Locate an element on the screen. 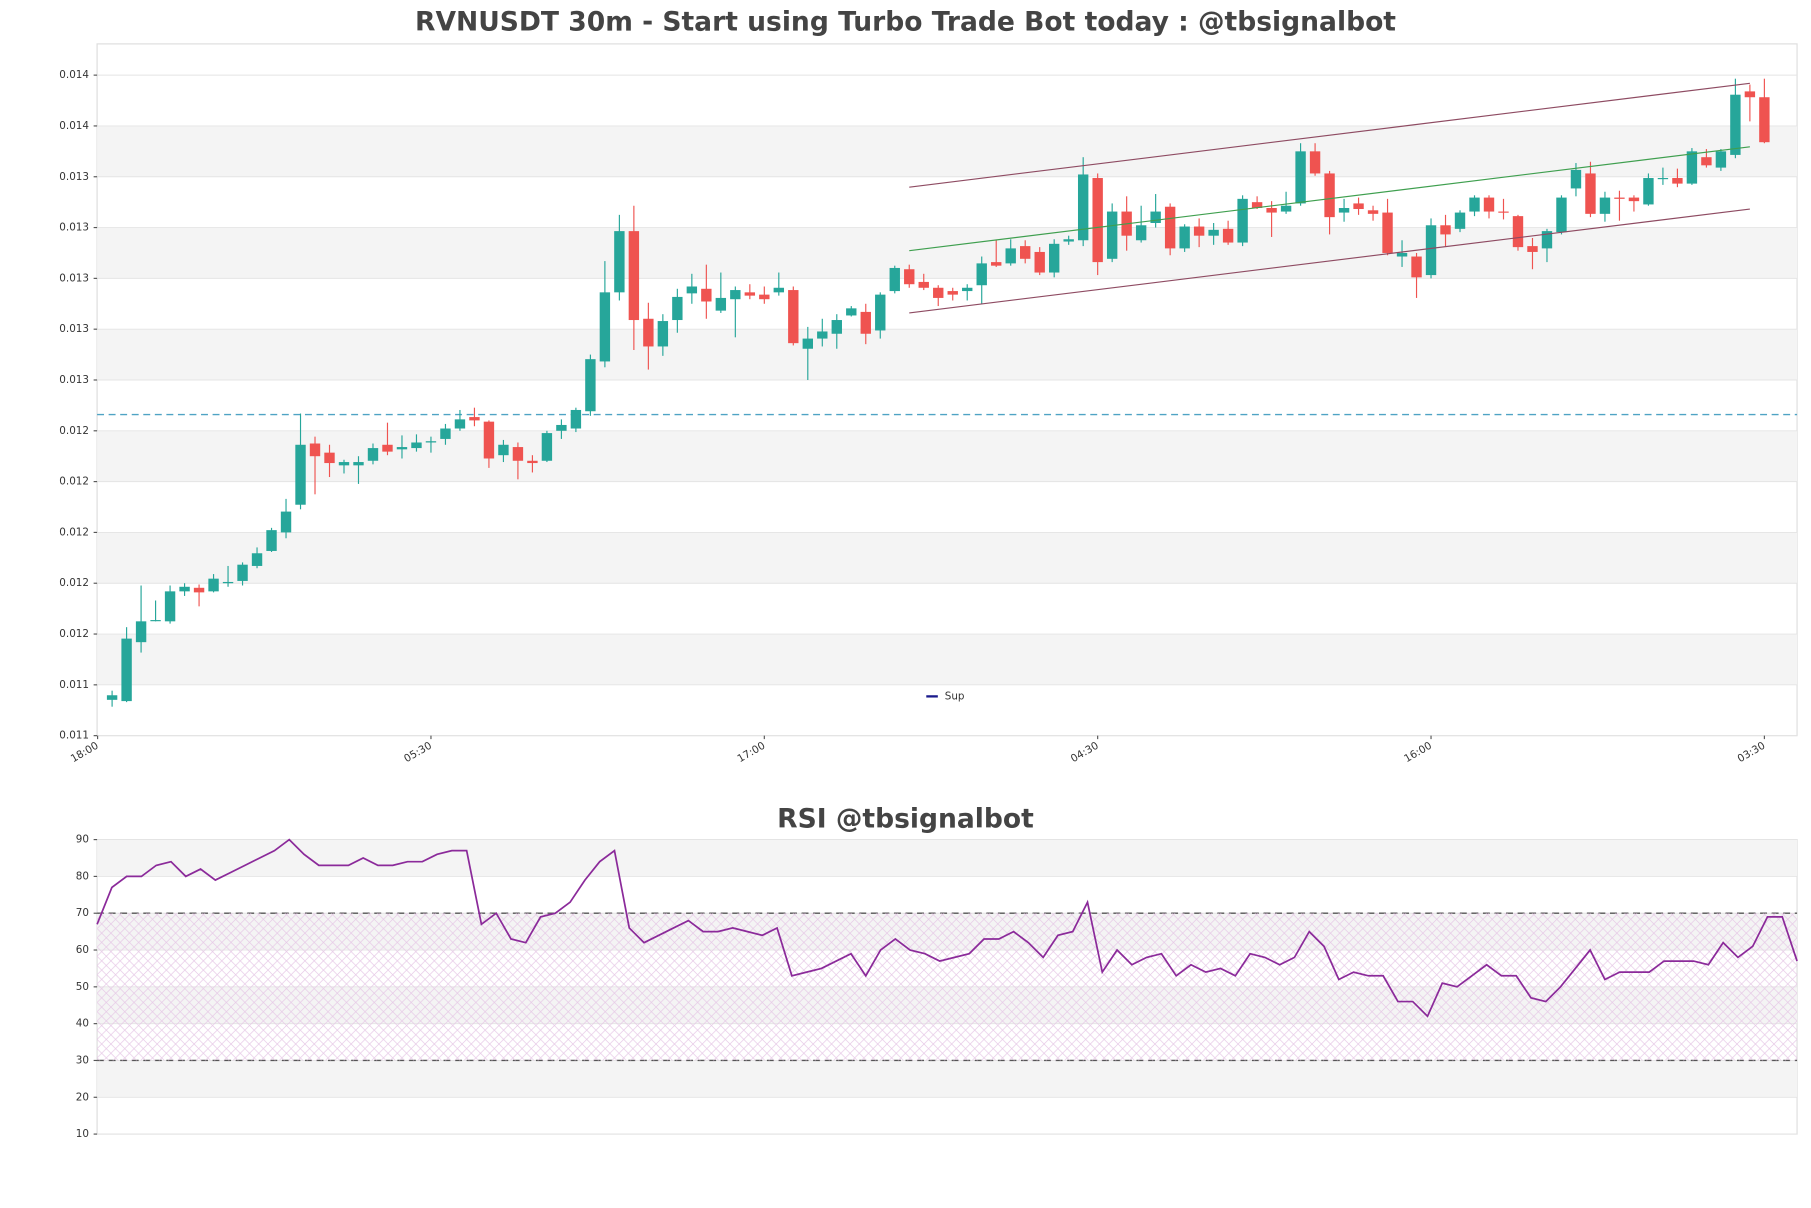  x-tick-label: 05:30 is located at coordinates (418, 752).